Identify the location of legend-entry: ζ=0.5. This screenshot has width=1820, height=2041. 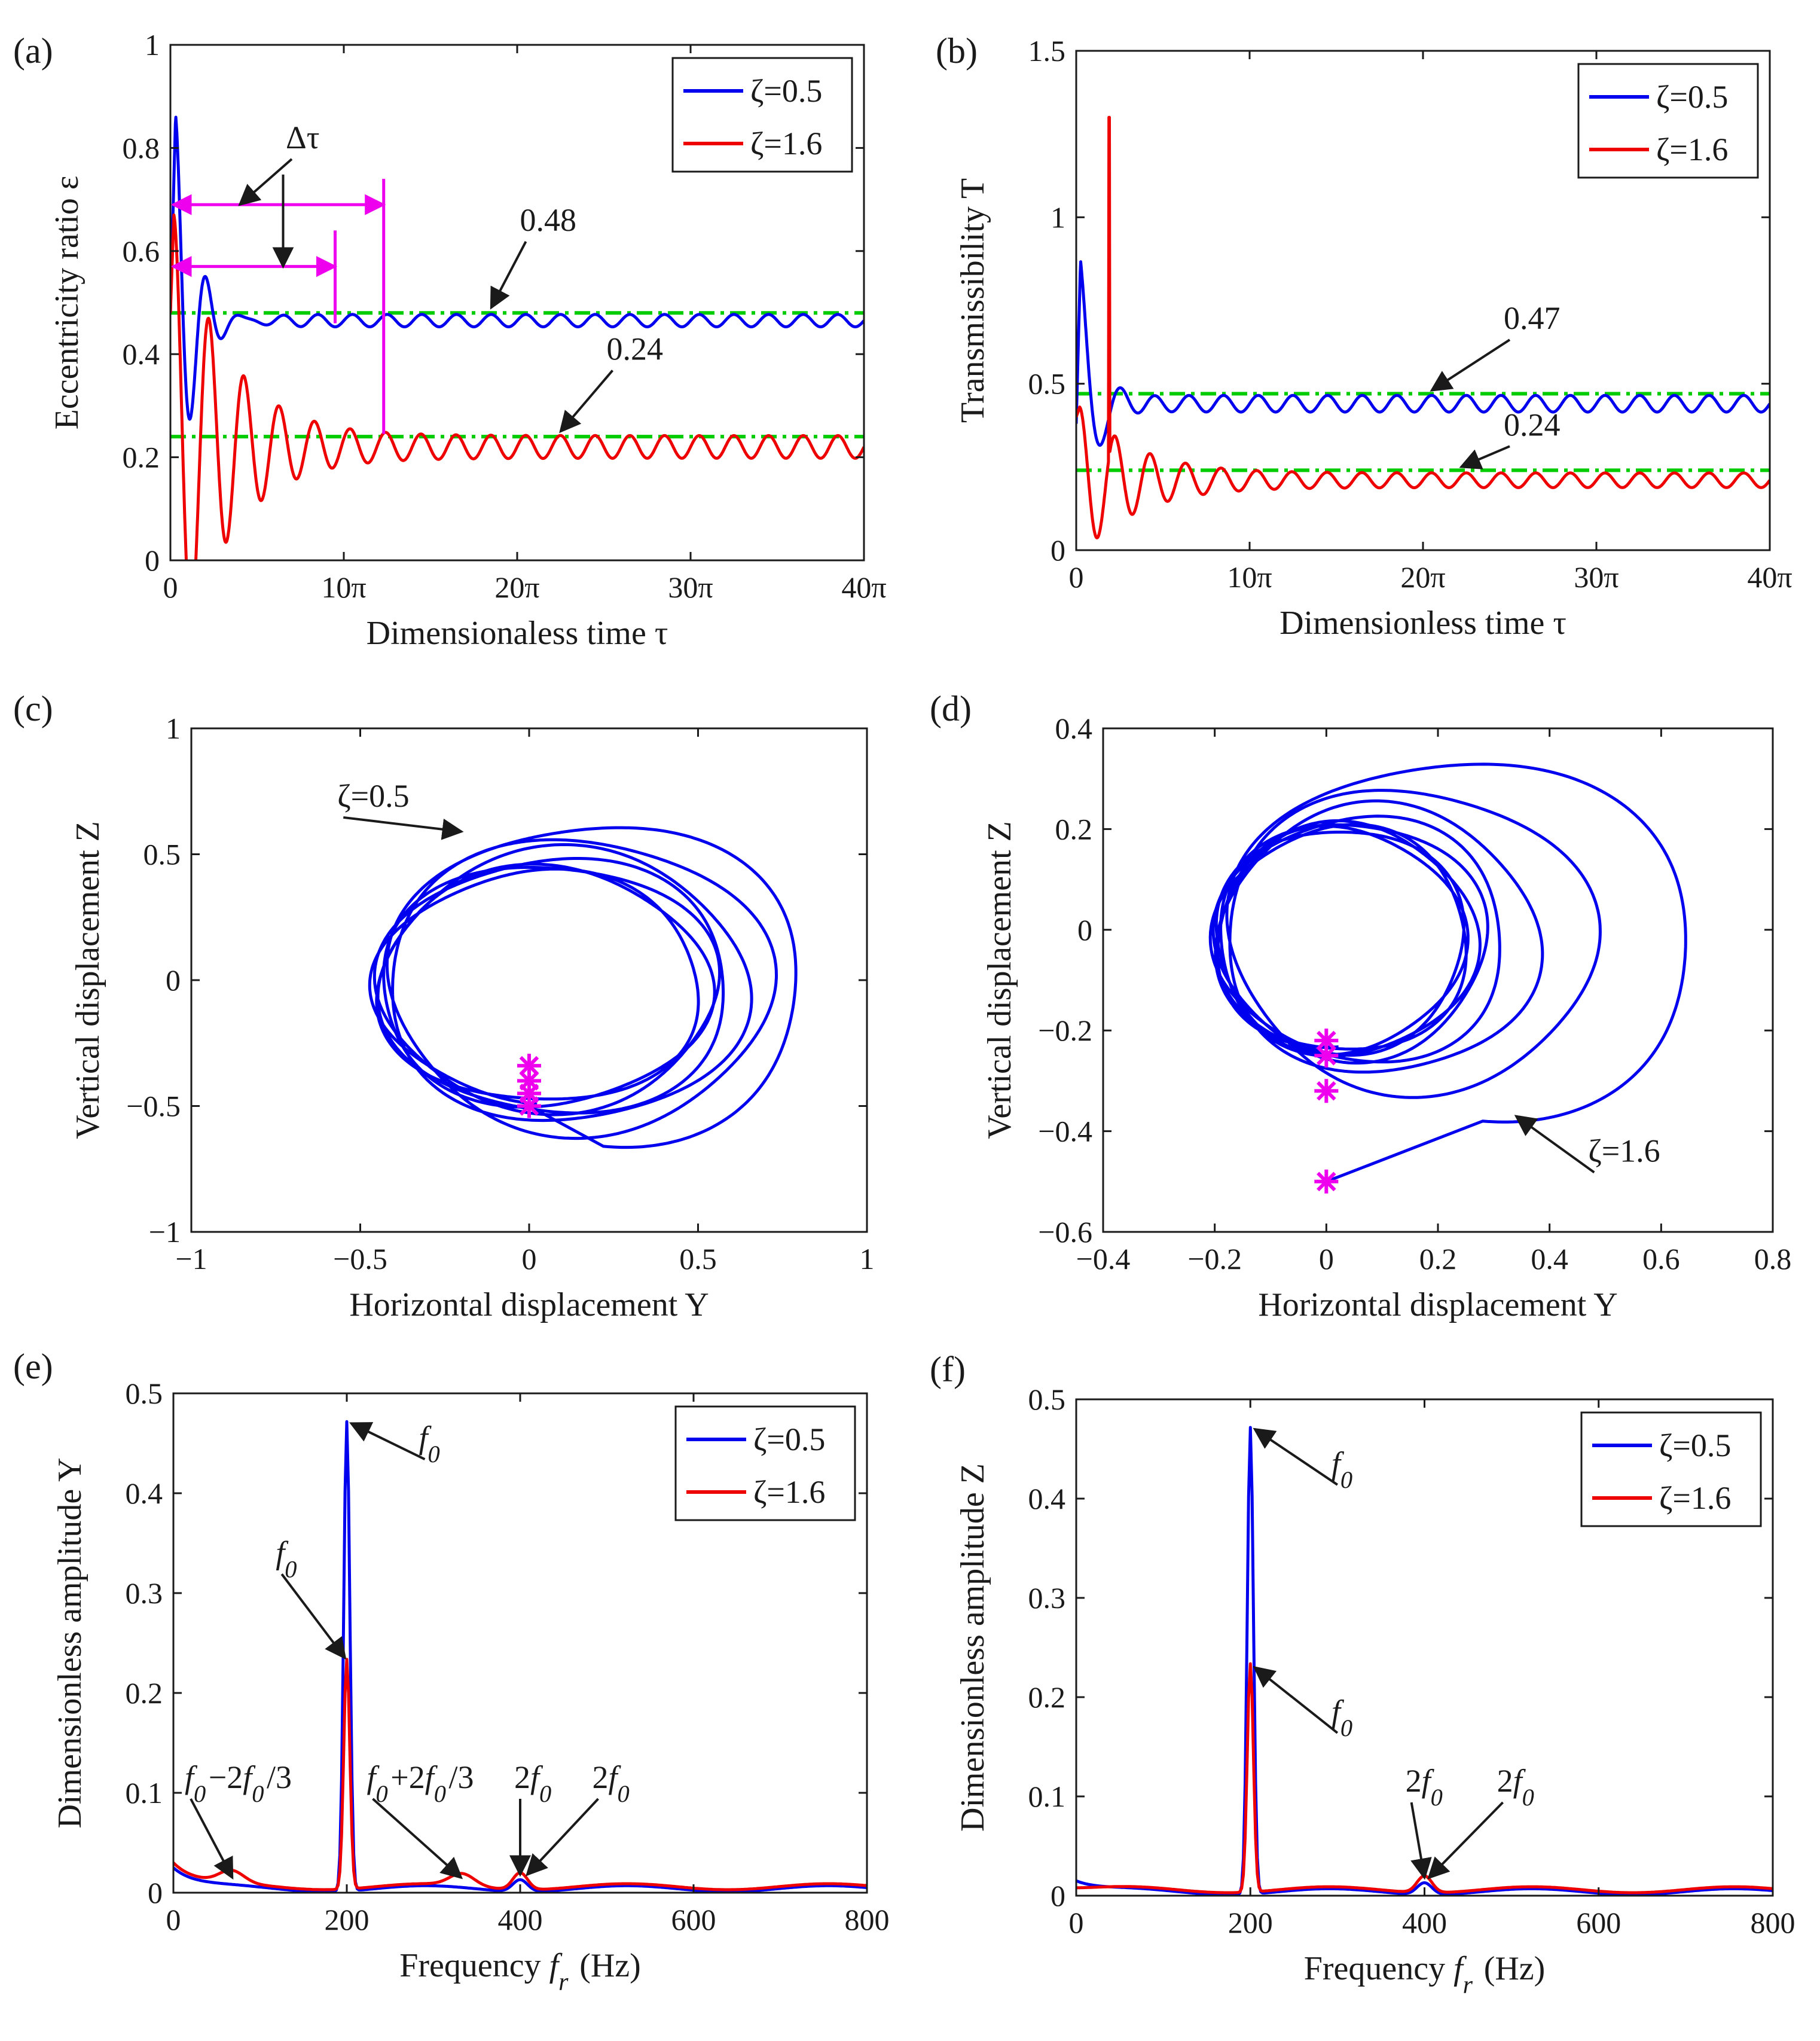
(1695, 1445).